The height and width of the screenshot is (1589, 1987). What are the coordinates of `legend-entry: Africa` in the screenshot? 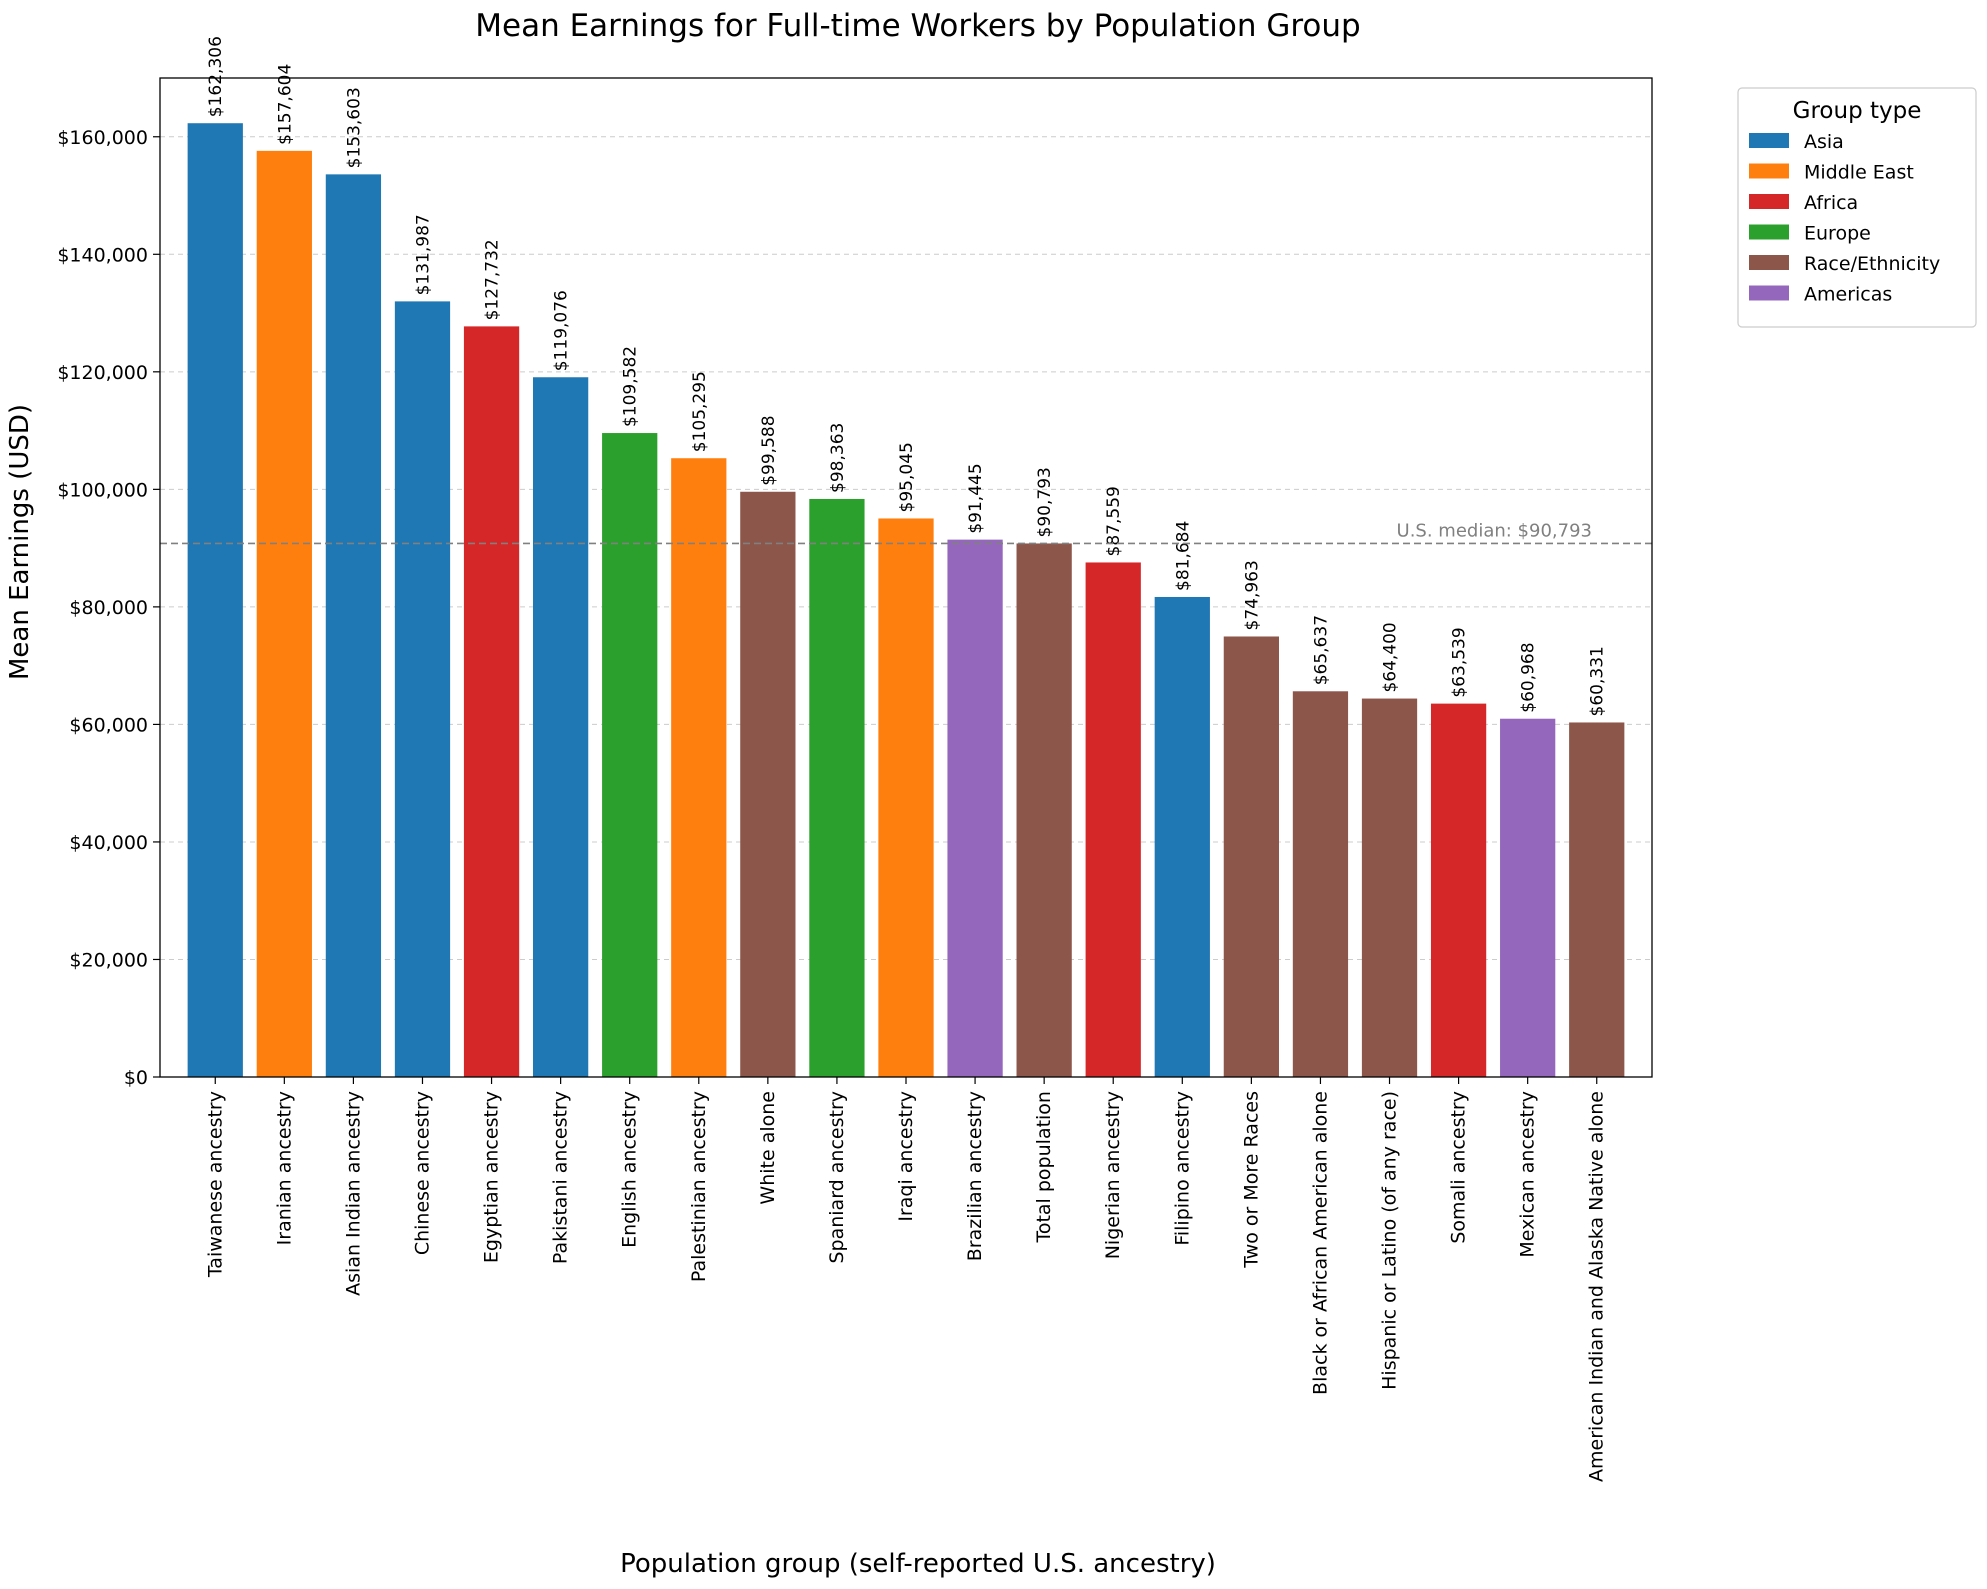 It's located at (1831, 203).